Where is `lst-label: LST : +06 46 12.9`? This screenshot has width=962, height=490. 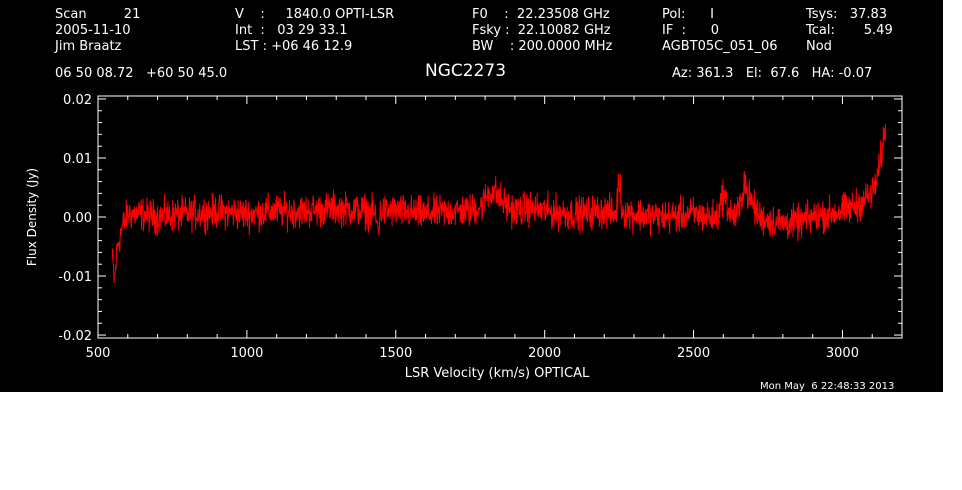 lst-label: LST : +06 46 12.9 is located at coordinates (294, 46).